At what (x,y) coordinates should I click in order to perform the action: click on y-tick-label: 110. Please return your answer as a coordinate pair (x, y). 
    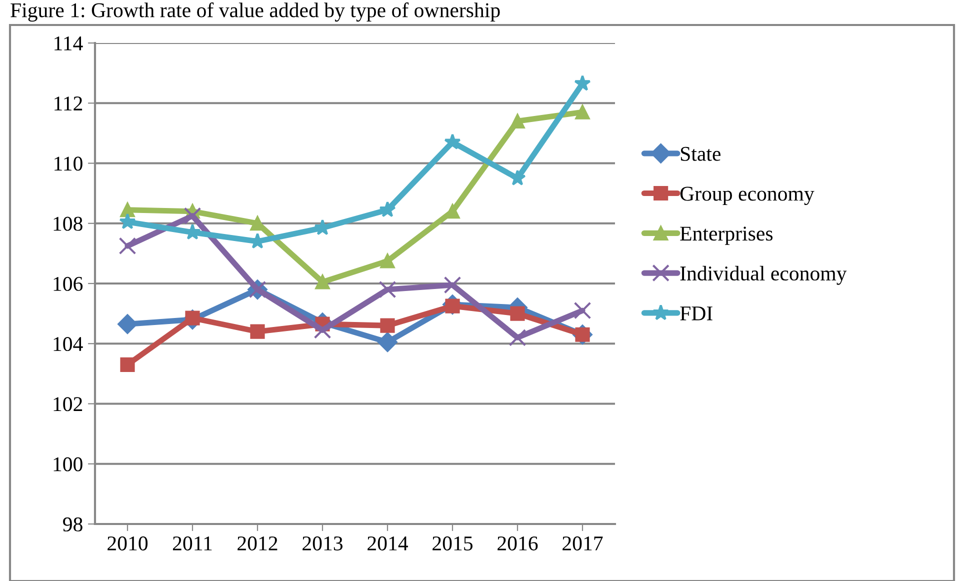
    Looking at the image, I should click on (68, 163).